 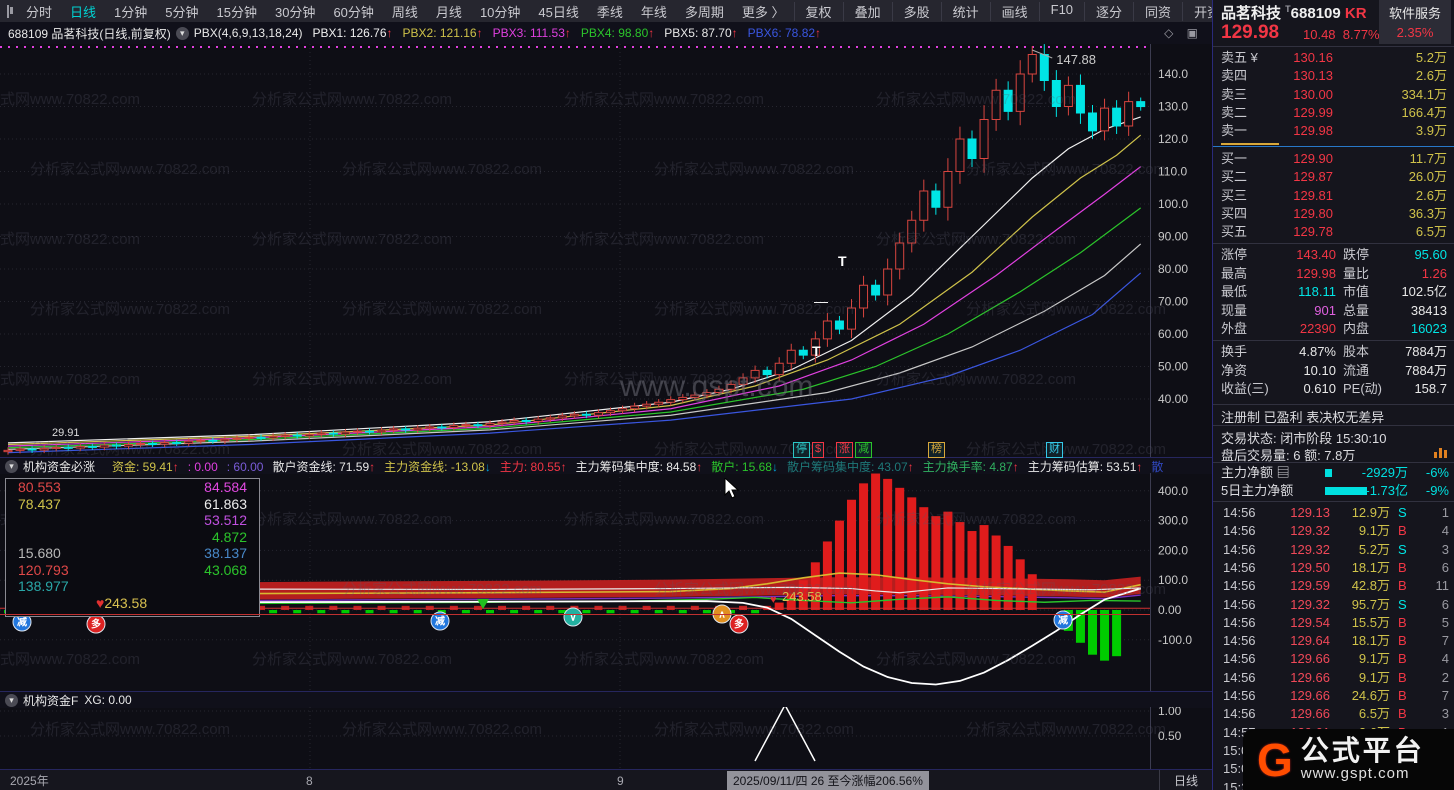 What do you see at coordinates (620, 780) in the screenshot?
I see `axis-month9-label: 9` at bounding box center [620, 780].